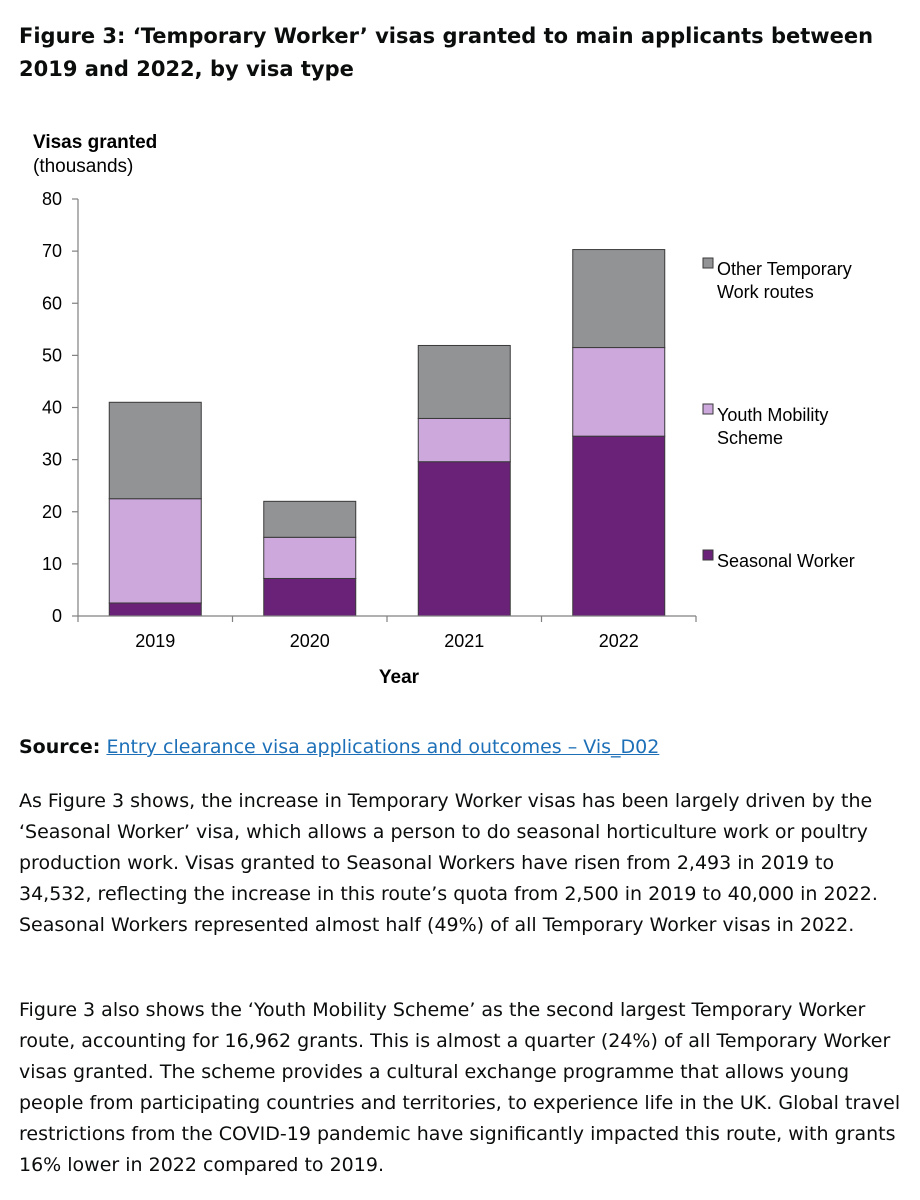 The height and width of the screenshot is (1200, 920). What do you see at coordinates (52, 199) in the screenshot?
I see `y-tick-label: 80` at bounding box center [52, 199].